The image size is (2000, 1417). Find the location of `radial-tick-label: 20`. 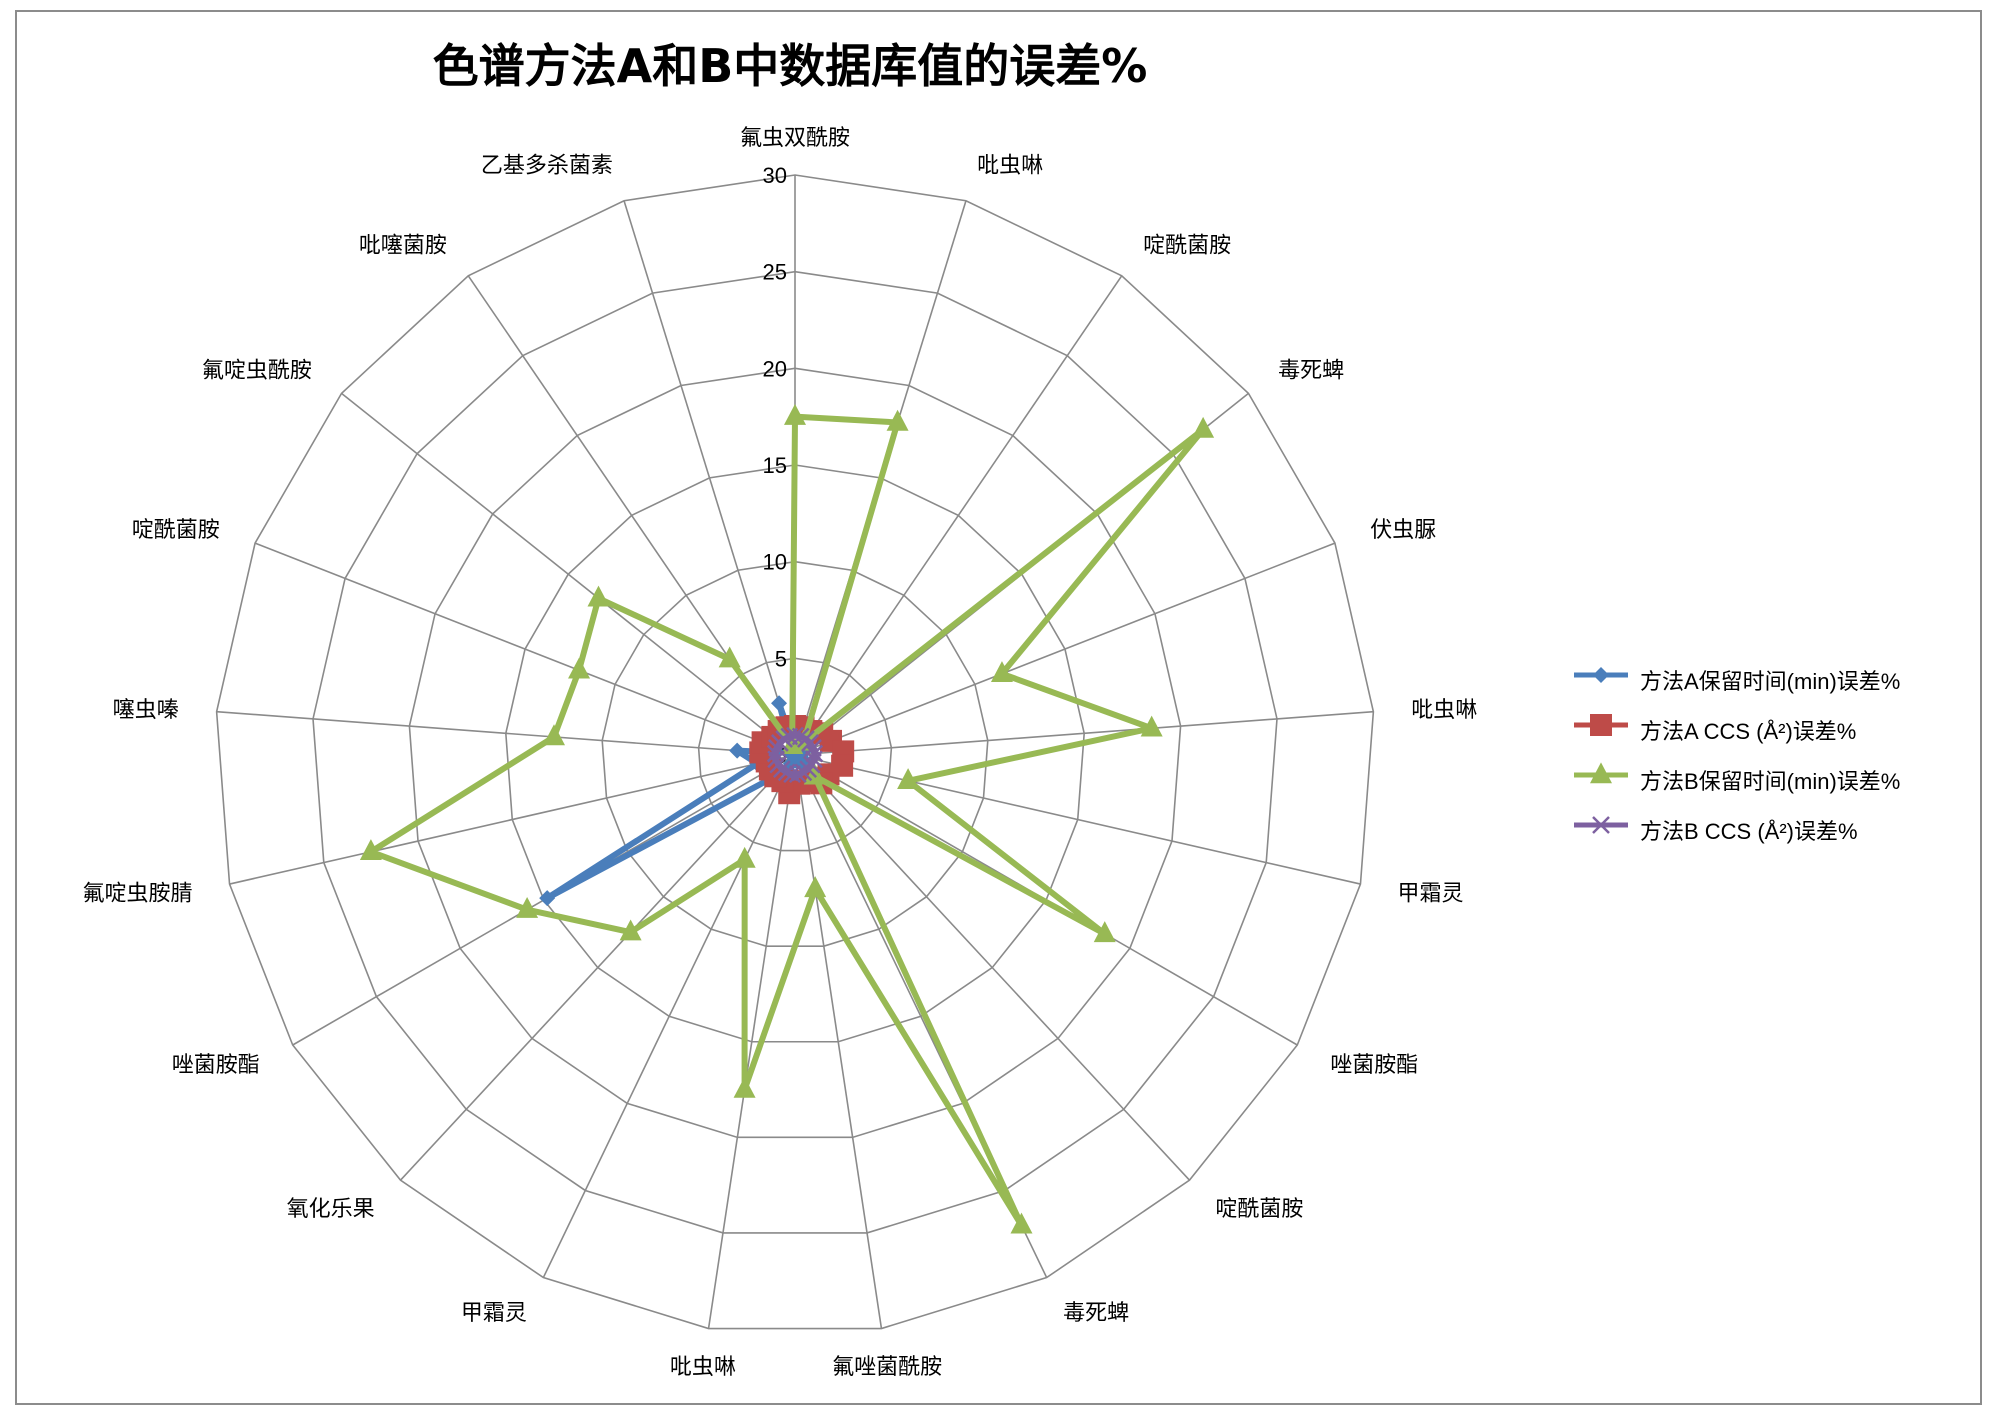

radial-tick-label: 20 is located at coordinates (775, 368).